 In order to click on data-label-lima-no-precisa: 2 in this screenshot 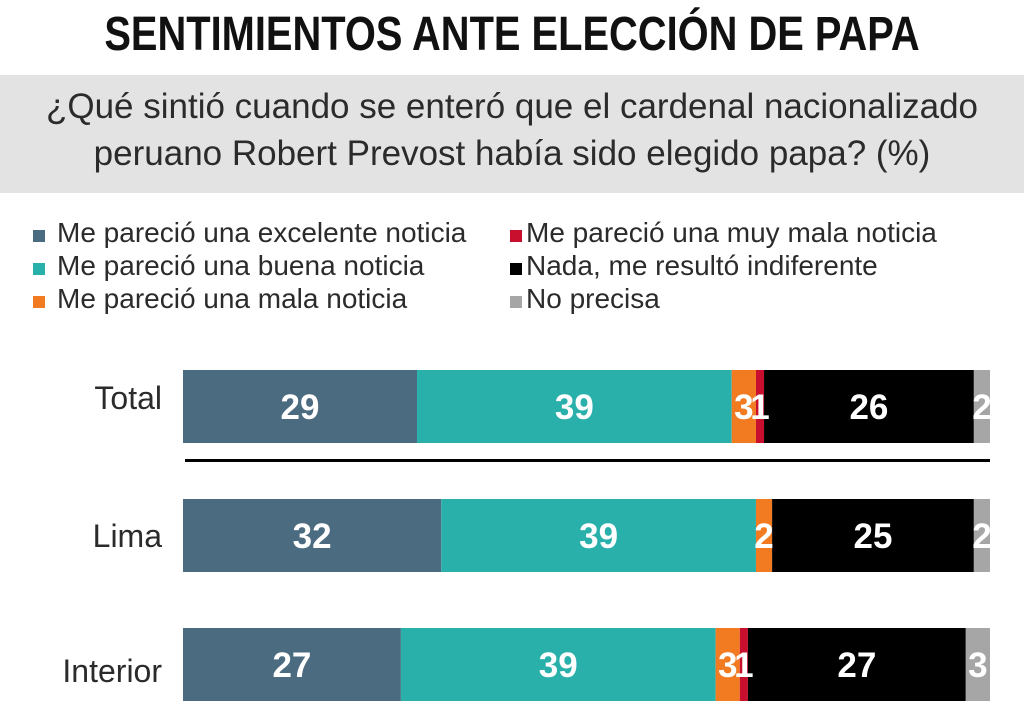, I will do `click(981, 536)`.